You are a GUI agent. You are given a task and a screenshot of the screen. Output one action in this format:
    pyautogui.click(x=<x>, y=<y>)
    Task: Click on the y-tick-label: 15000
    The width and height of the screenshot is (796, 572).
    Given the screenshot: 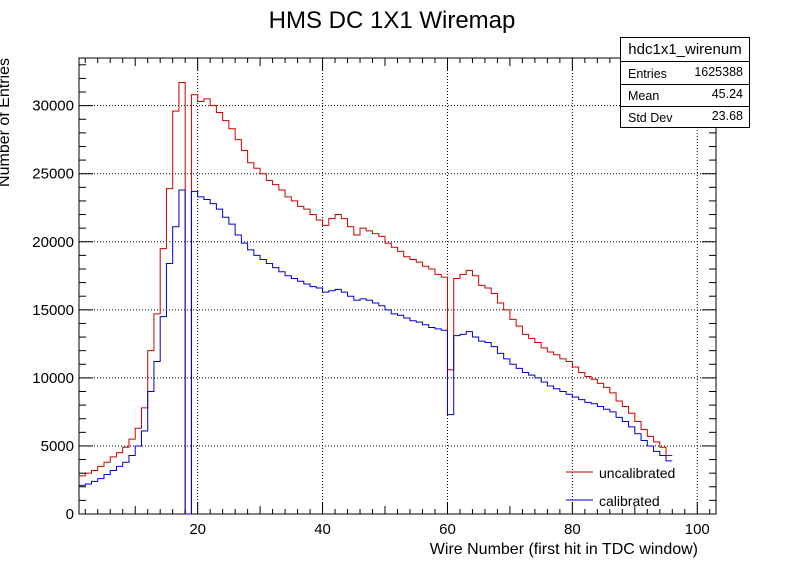 What is the action you would take?
    pyautogui.click(x=53, y=310)
    